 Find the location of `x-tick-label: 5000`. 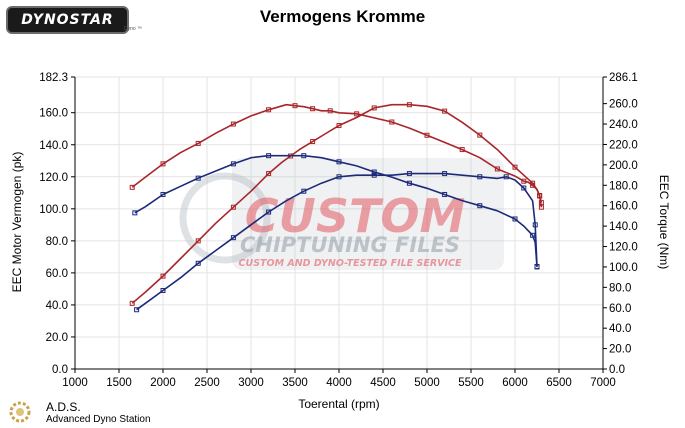

x-tick-label: 5000 is located at coordinates (427, 383).